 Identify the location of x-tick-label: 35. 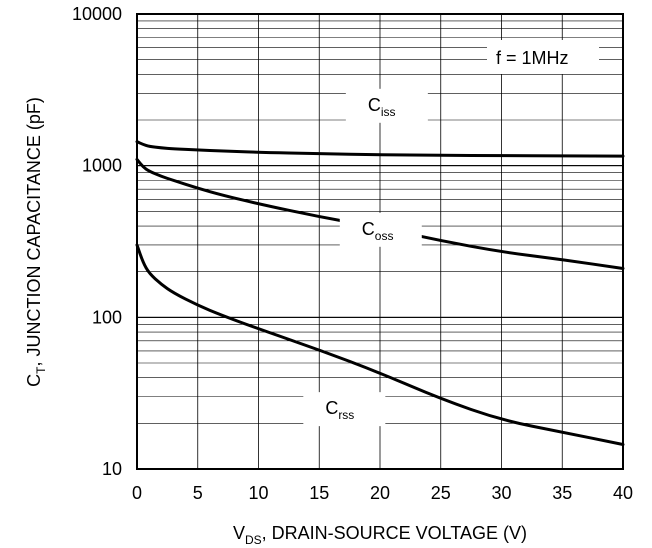
(562, 493).